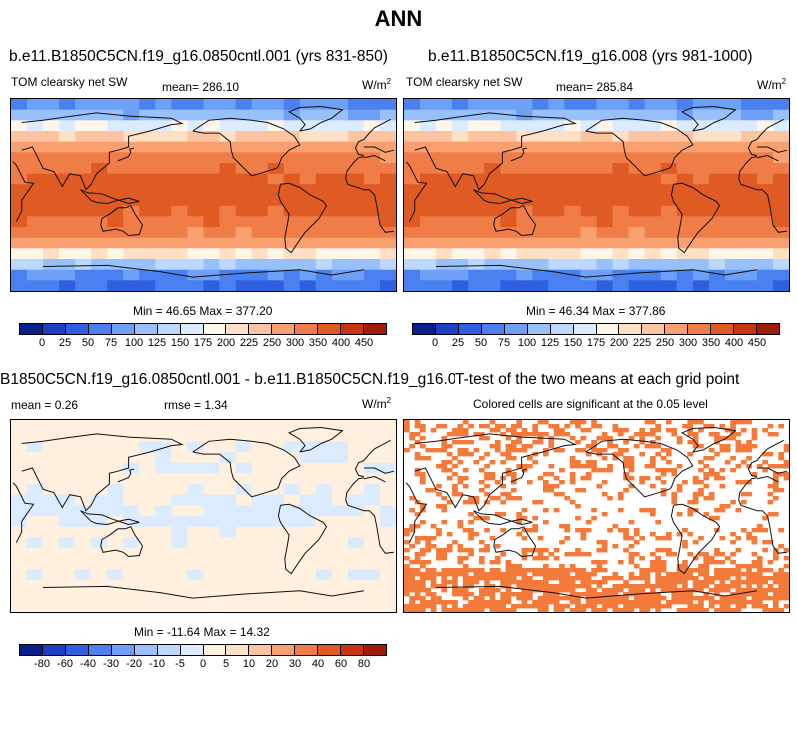  I want to click on colorbar-tick-label: -20, so click(134, 664).